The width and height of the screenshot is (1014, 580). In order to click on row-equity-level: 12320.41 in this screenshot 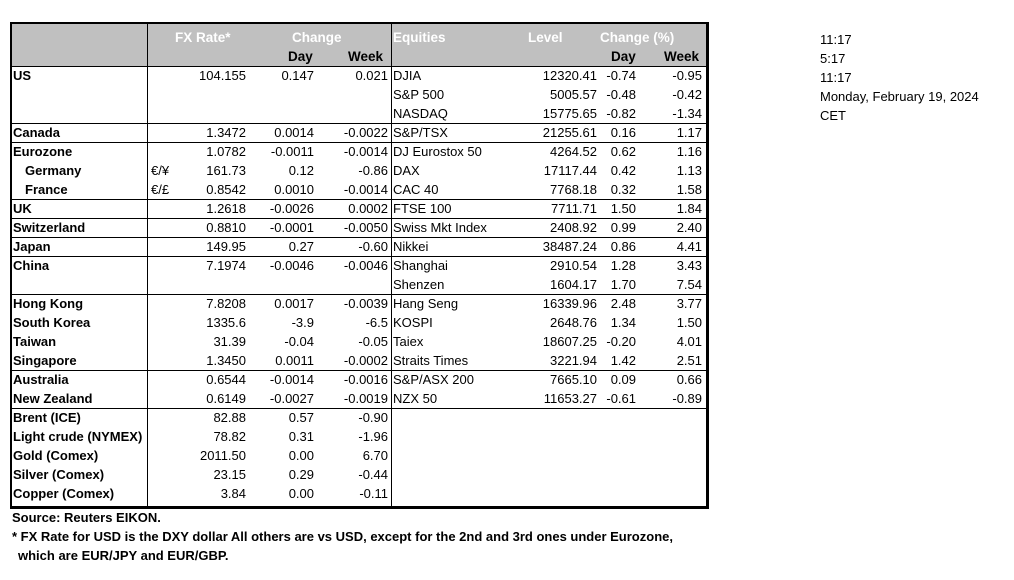, I will do `click(569, 75)`.